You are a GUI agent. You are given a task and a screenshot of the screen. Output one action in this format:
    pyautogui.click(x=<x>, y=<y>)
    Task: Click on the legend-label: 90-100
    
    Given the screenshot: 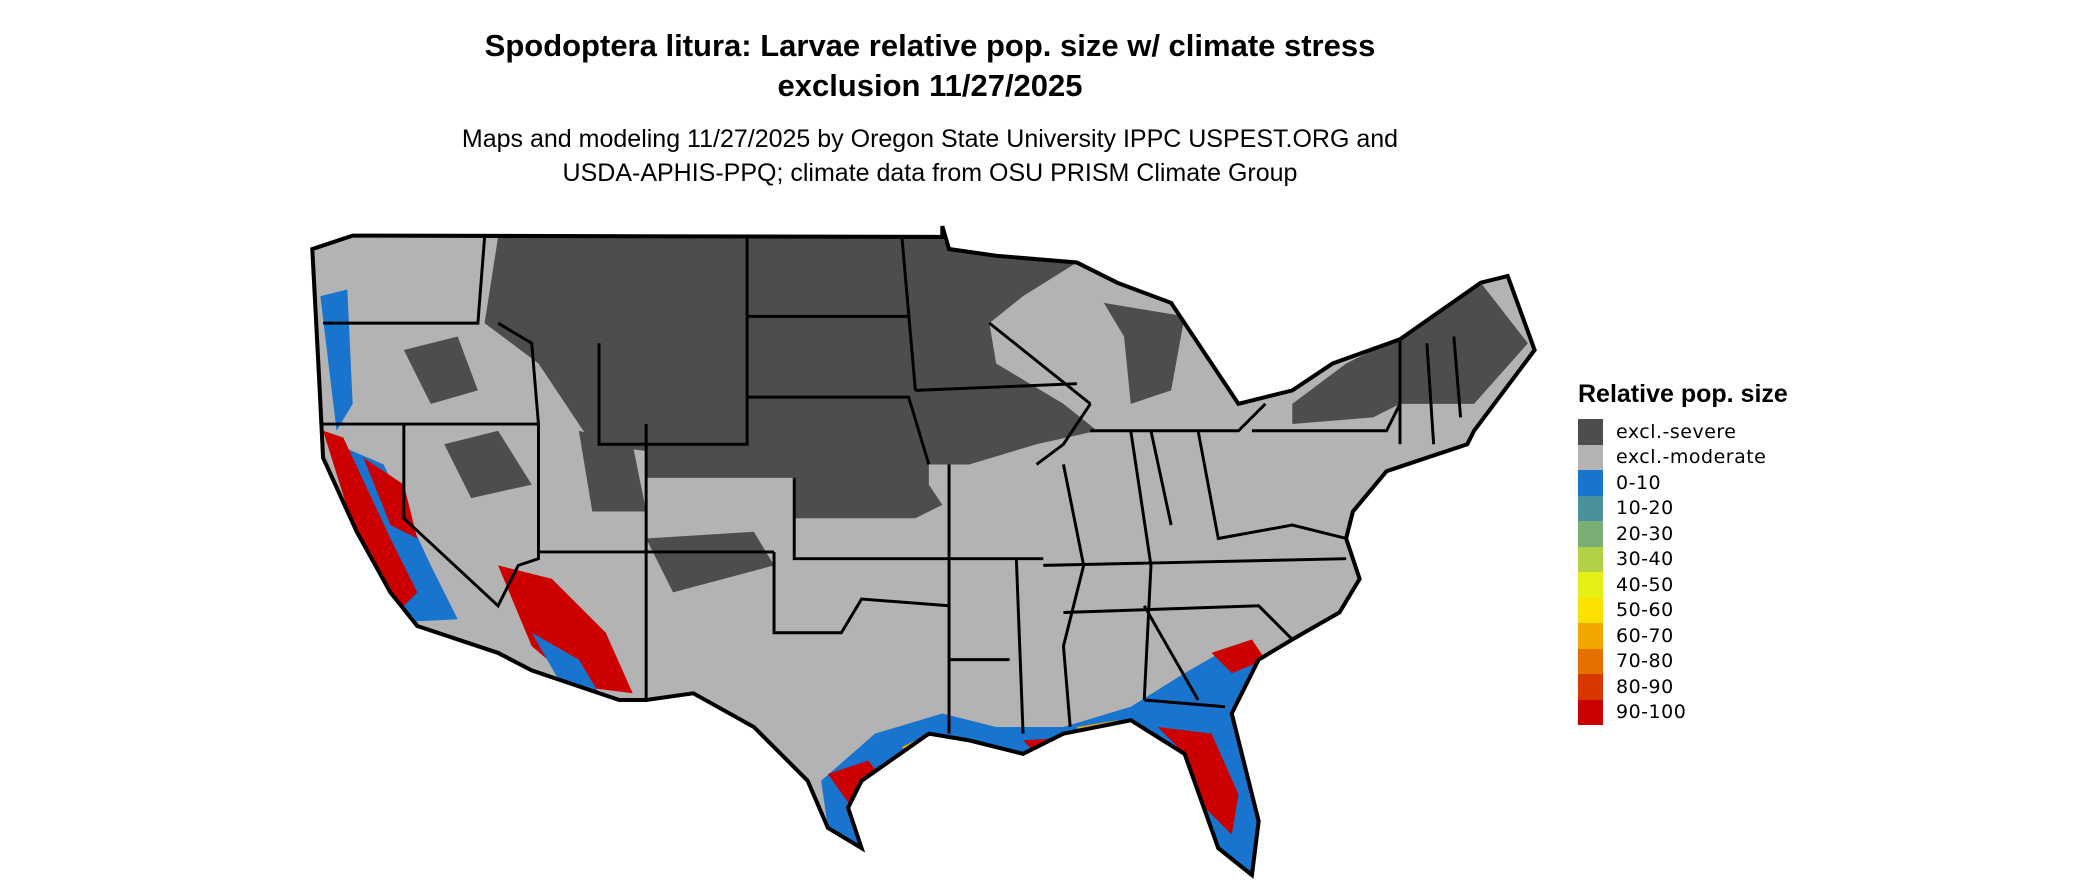 What is the action you would take?
    pyautogui.click(x=1651, y=712)
    